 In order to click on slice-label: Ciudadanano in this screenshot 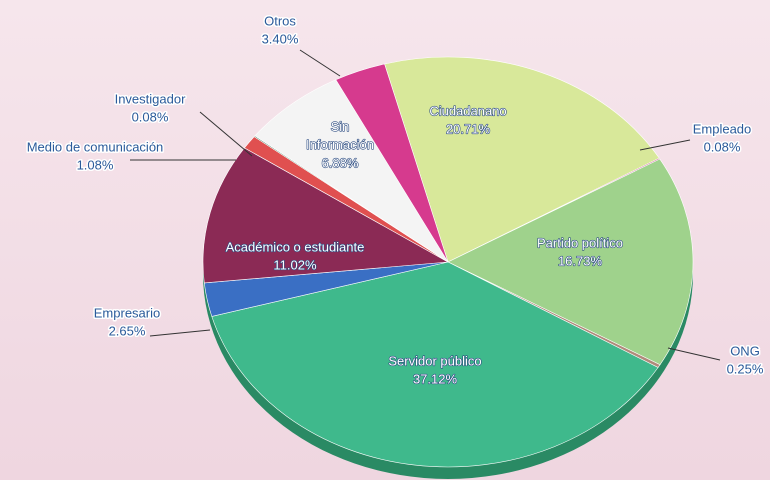, I will do `click(467, 110)`.